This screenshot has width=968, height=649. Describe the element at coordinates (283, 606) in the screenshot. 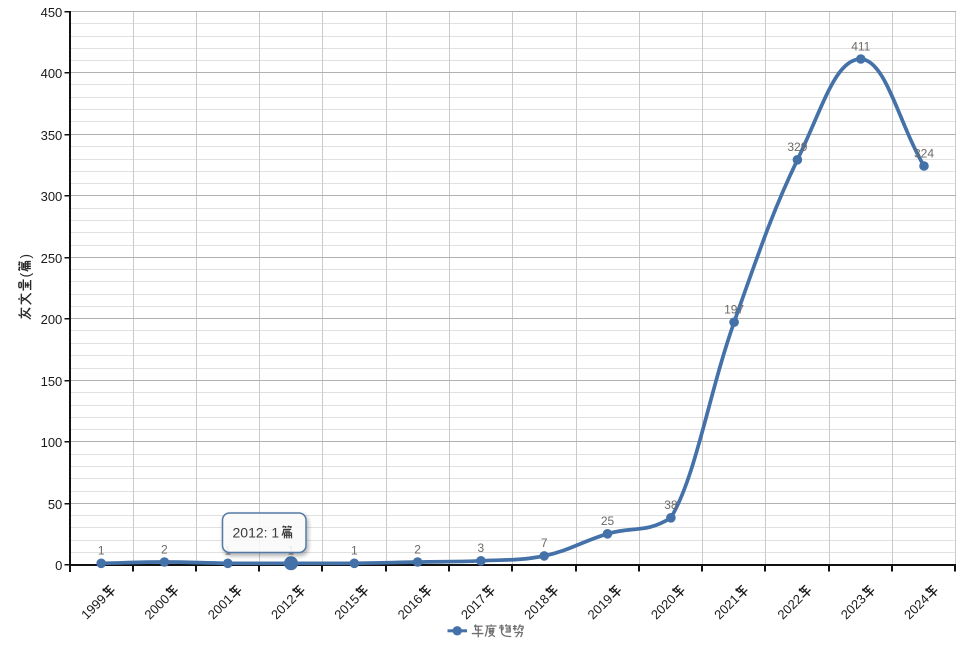

I see `svg-text: 2012` at that location.